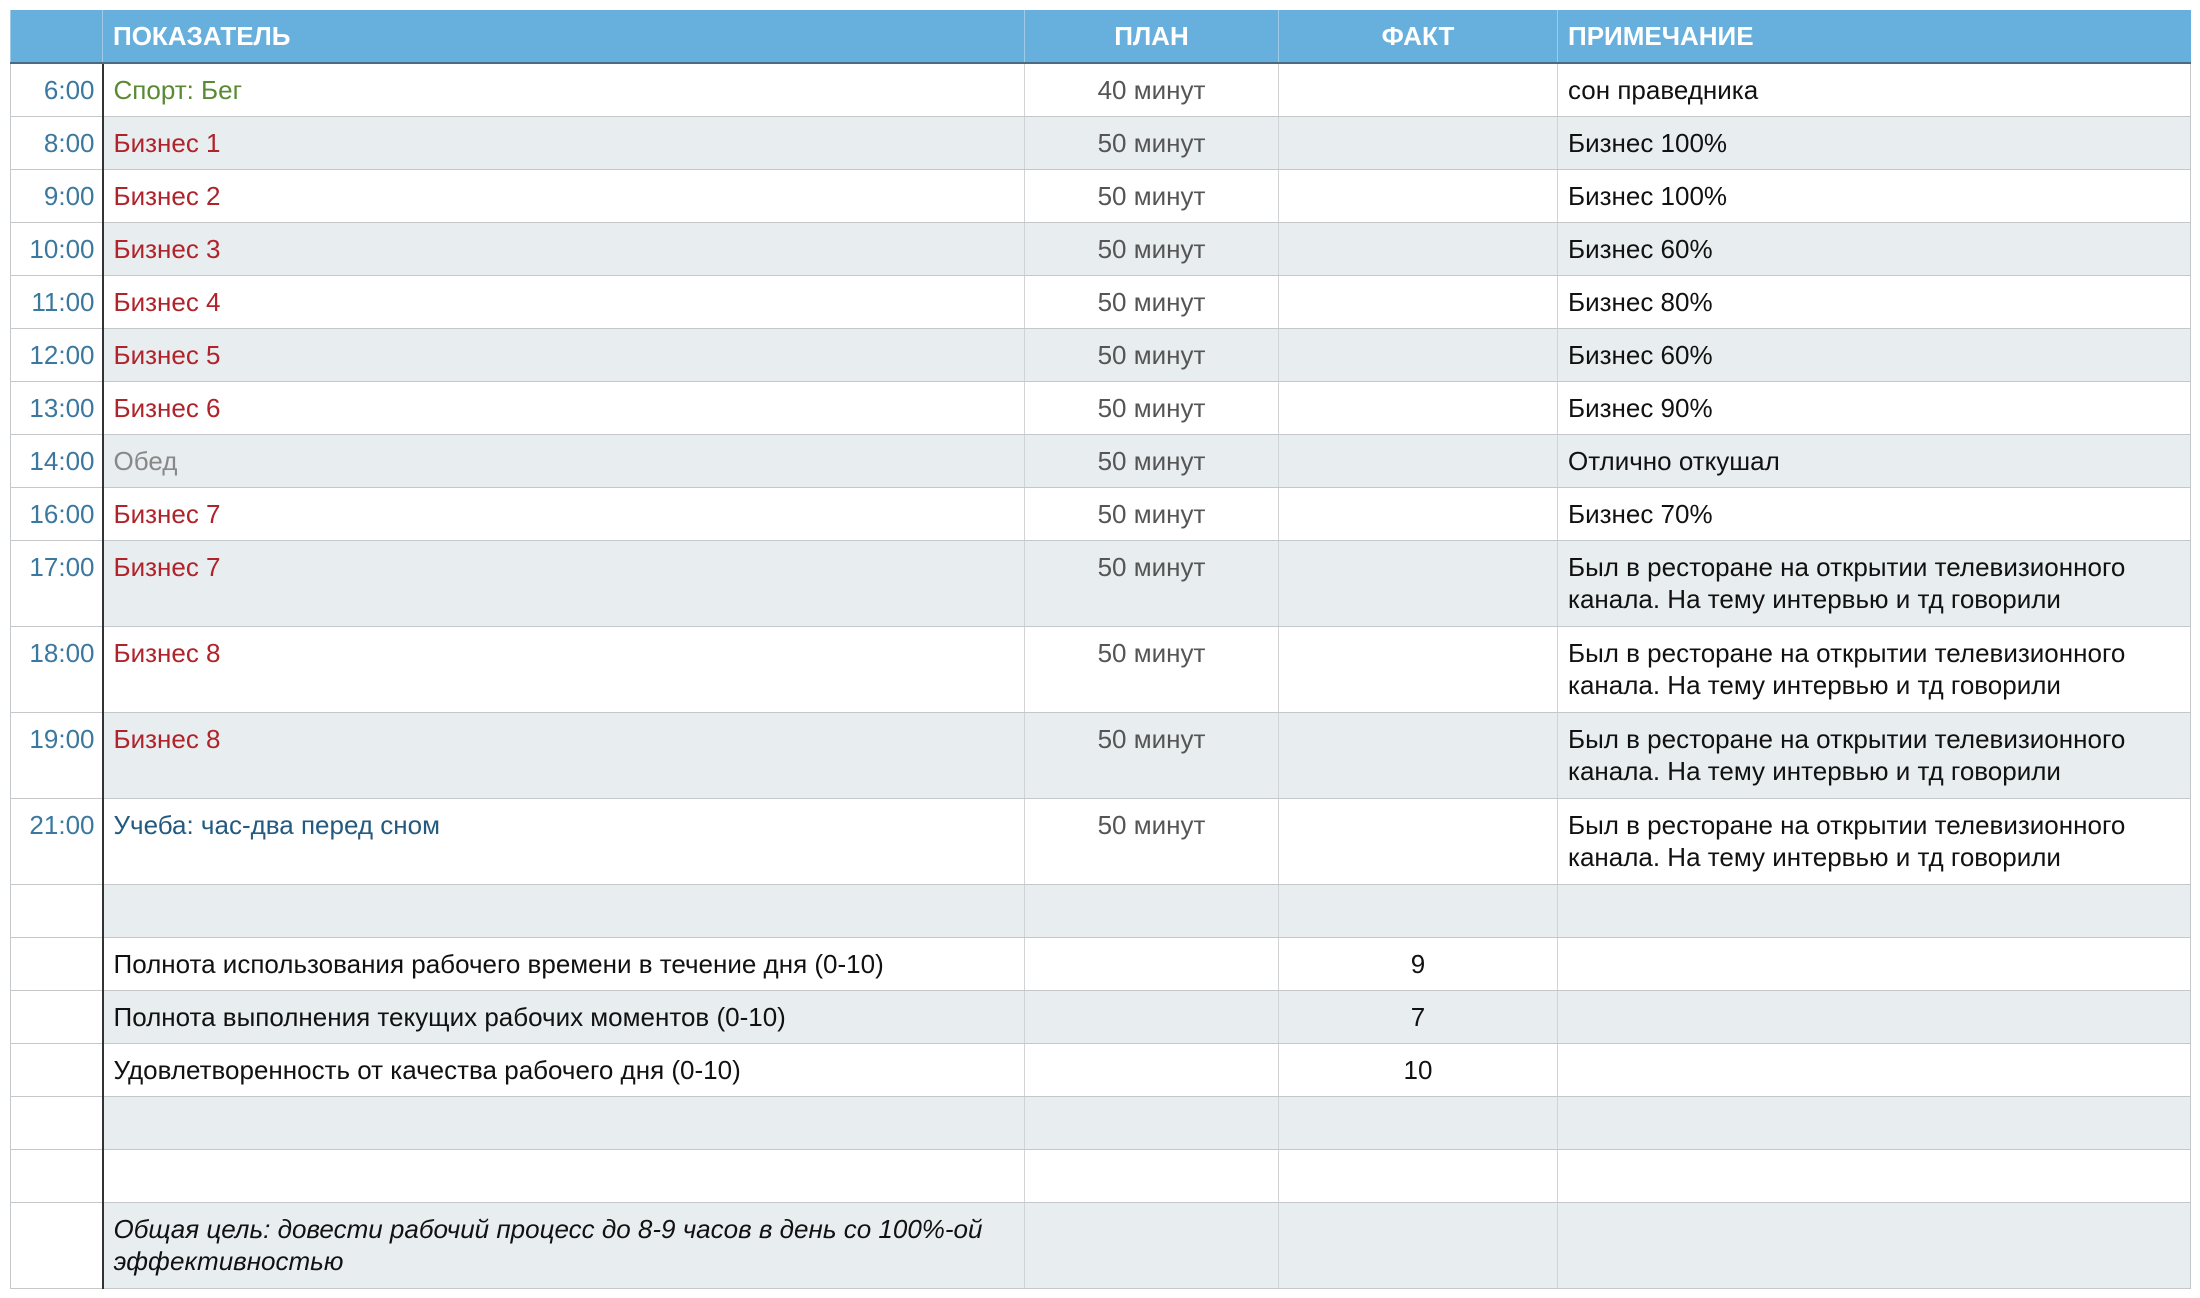  Describe the element at coordinates (56, 37) in the screenshot. I see `header-time` at that location.